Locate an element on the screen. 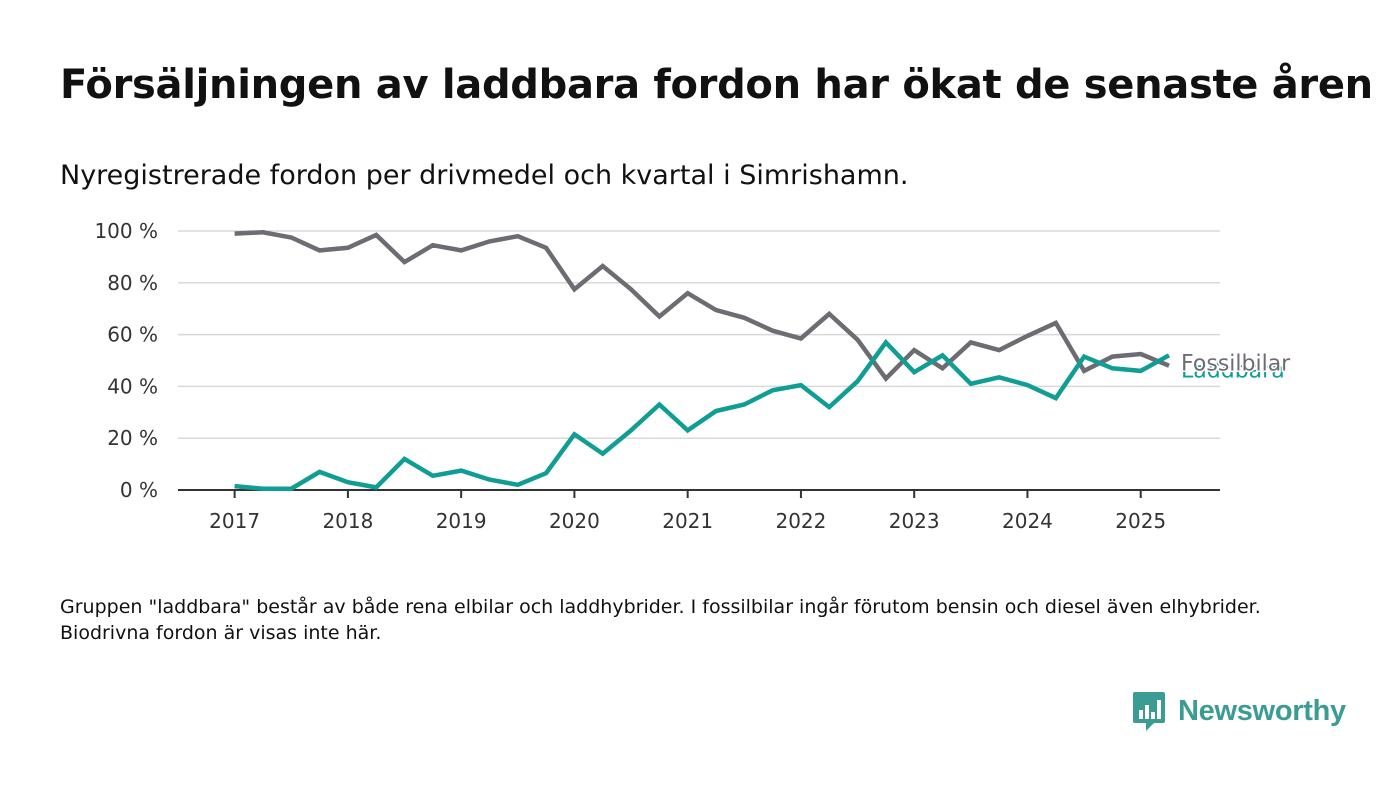 Image resolution: width=1400 pixels, height=793 pixels. y-tick-label: 80 % is located at coordinates (132, 283).